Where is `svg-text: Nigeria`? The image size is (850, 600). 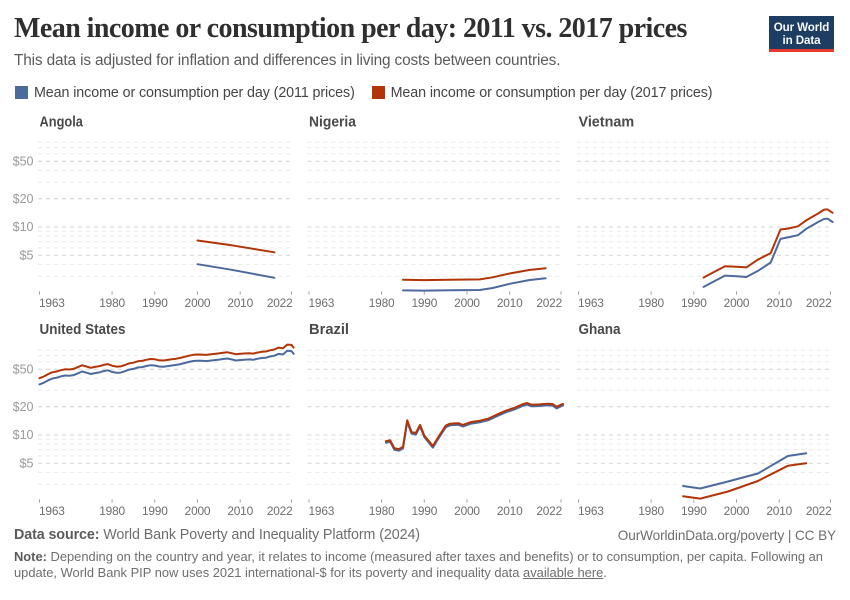
svg-text: Nigeria is located at coordinates (333, 122).